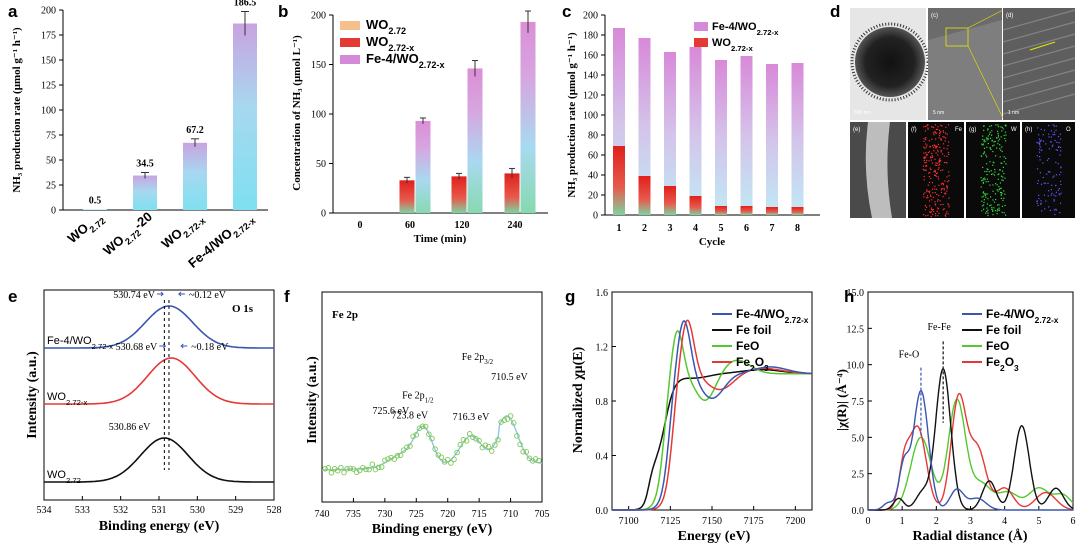  Describe the element at coordinates (1014, 130) in the screenshot. I see `tile-6-corner: W` at that location.